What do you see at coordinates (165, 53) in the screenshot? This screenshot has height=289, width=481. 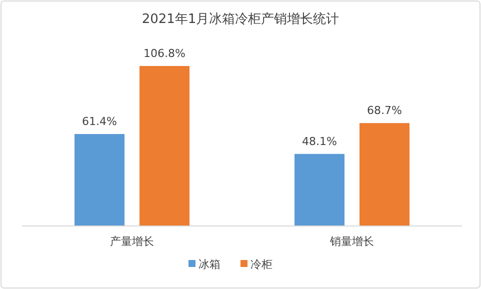 I see `data-label: 106.8%` at bounding box center [165, 53].